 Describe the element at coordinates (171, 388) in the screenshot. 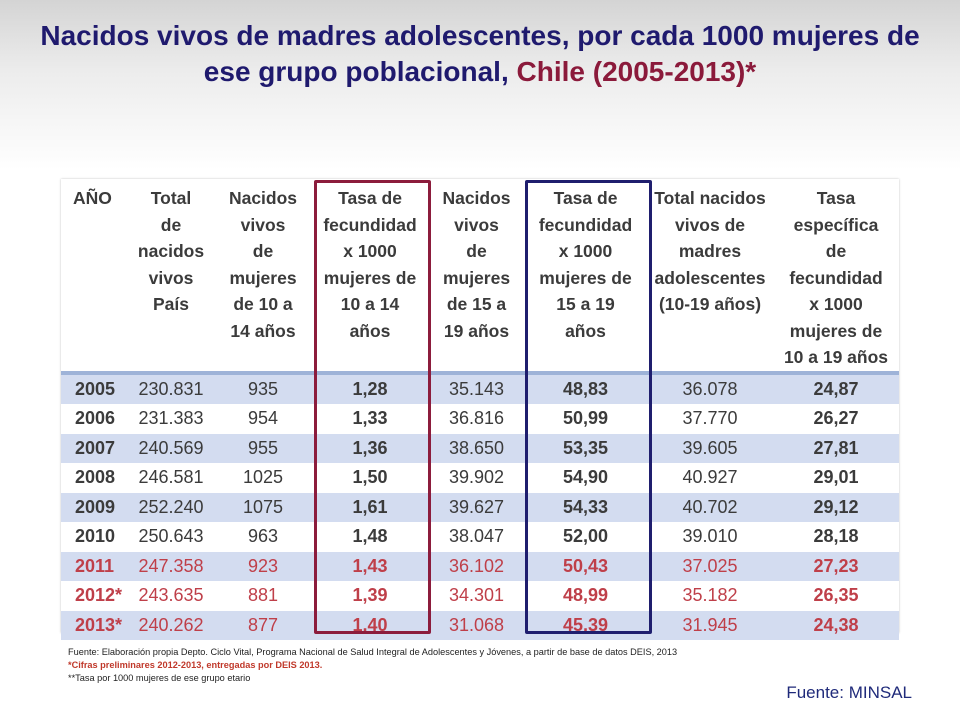

I see `cell-total-births: 230.831` at that location.